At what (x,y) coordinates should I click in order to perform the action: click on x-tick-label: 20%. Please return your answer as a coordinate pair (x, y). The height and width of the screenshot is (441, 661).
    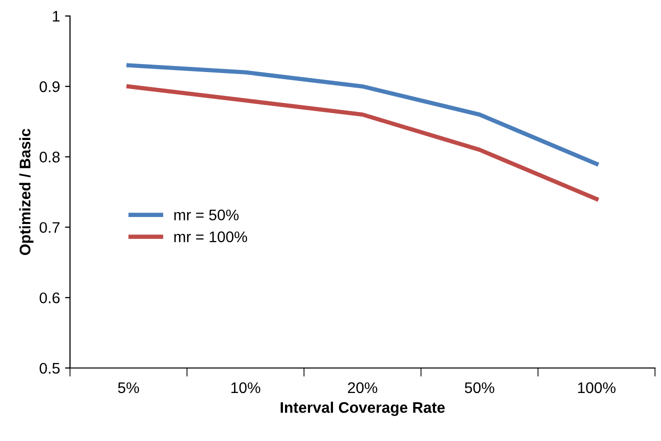
    Looking at the image, I should click on (363, 388).